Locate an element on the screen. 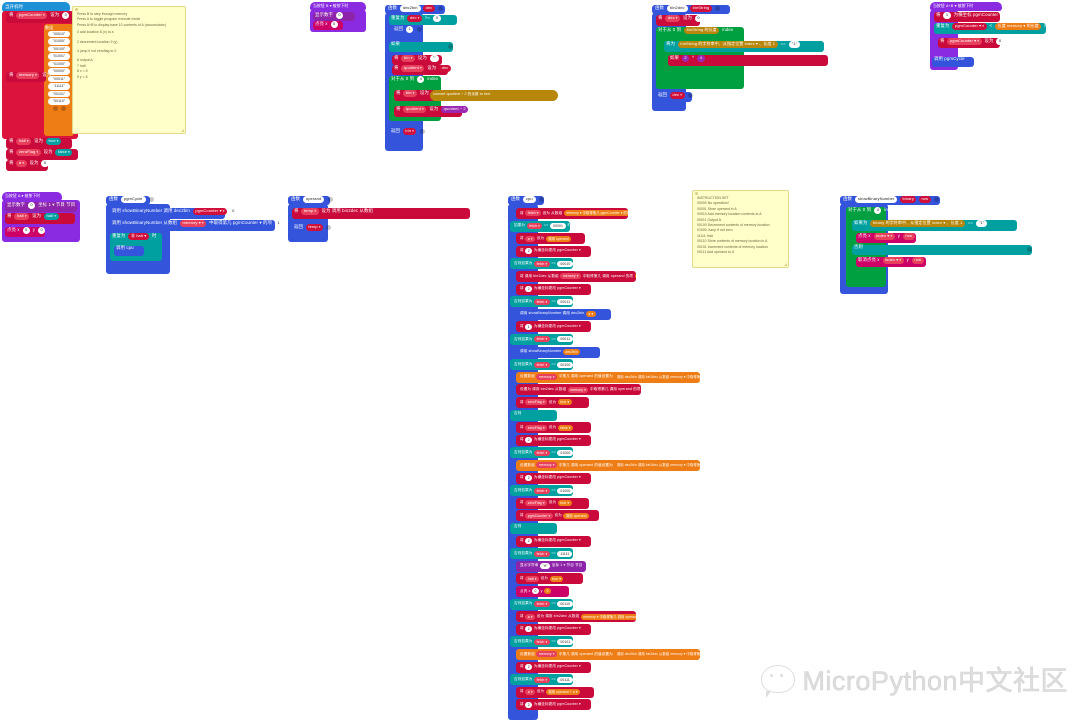  bin2dec-set-dec: 将 dec 设为 0 is located at coordinates (679, 20).